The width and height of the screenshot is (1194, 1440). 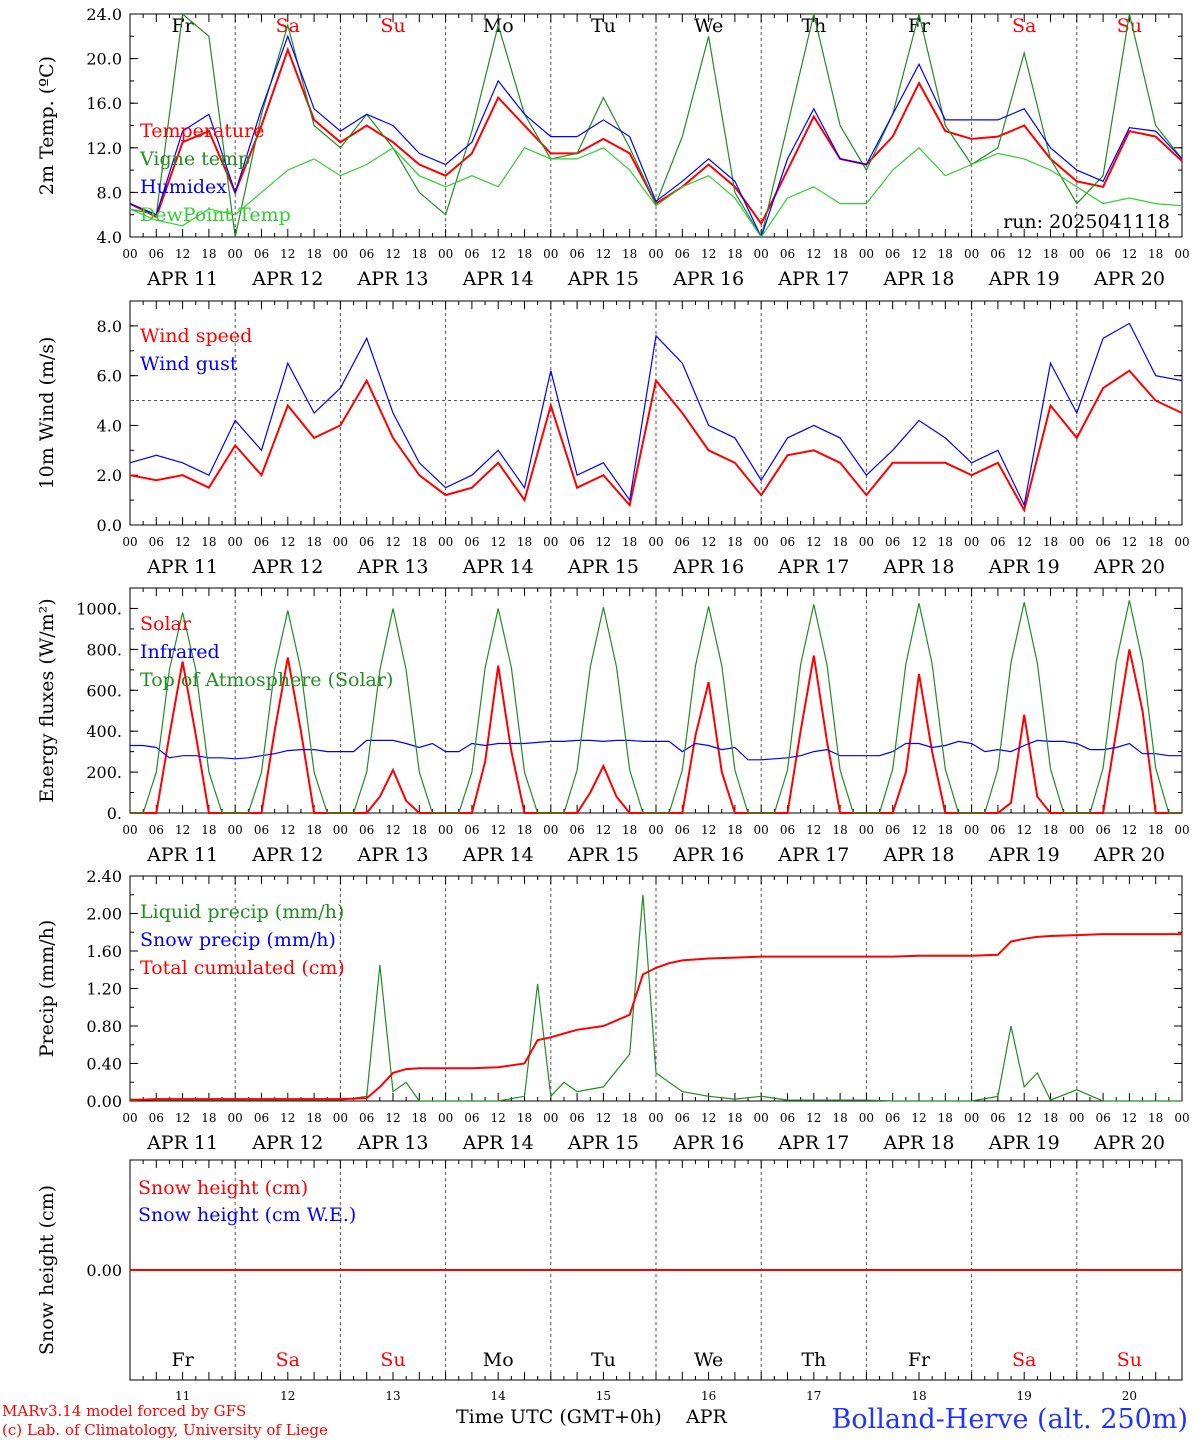 I want to click on y-tick-label: 0.00, so click(x=104, y=1270).